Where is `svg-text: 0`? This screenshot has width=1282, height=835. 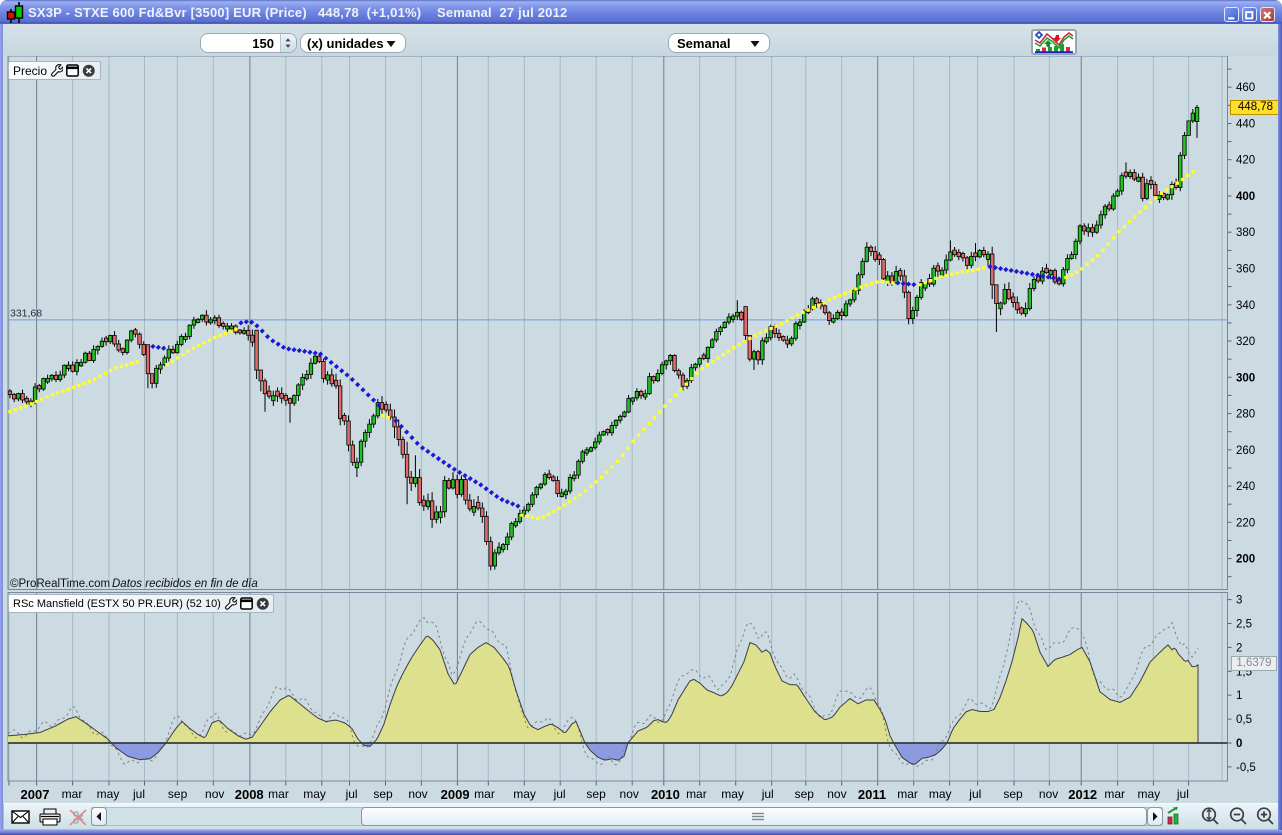 svg-text: 0 is located at coordinates (1239, 744).